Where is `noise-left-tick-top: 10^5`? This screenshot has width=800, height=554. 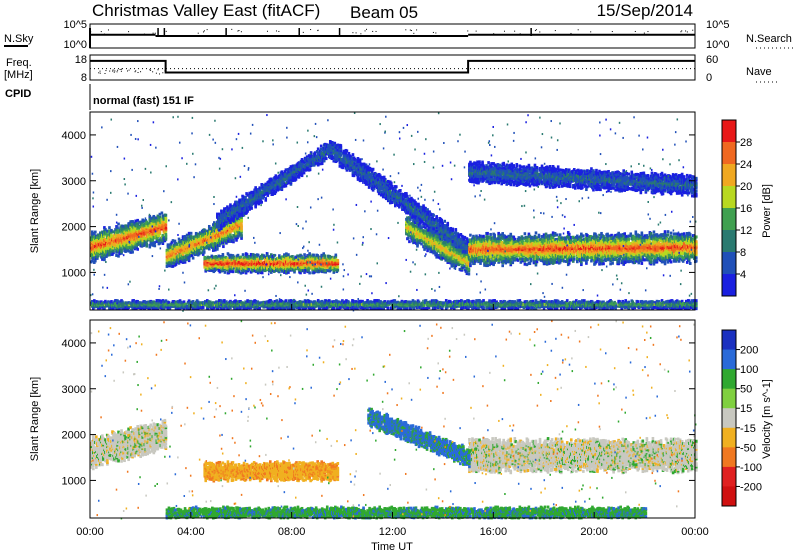
noise-left-tick-top: 10^5 is located at coordinates (75, 25).